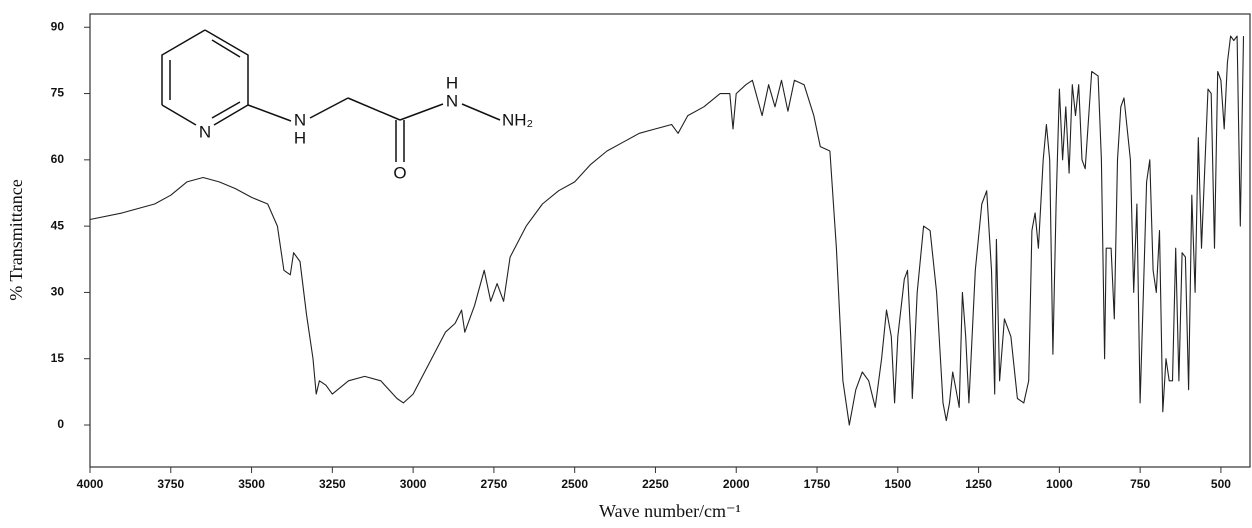 The height and width of the screenshot is (528, 1252). I want to click on y-tick-label: 60, so click(58, 159).